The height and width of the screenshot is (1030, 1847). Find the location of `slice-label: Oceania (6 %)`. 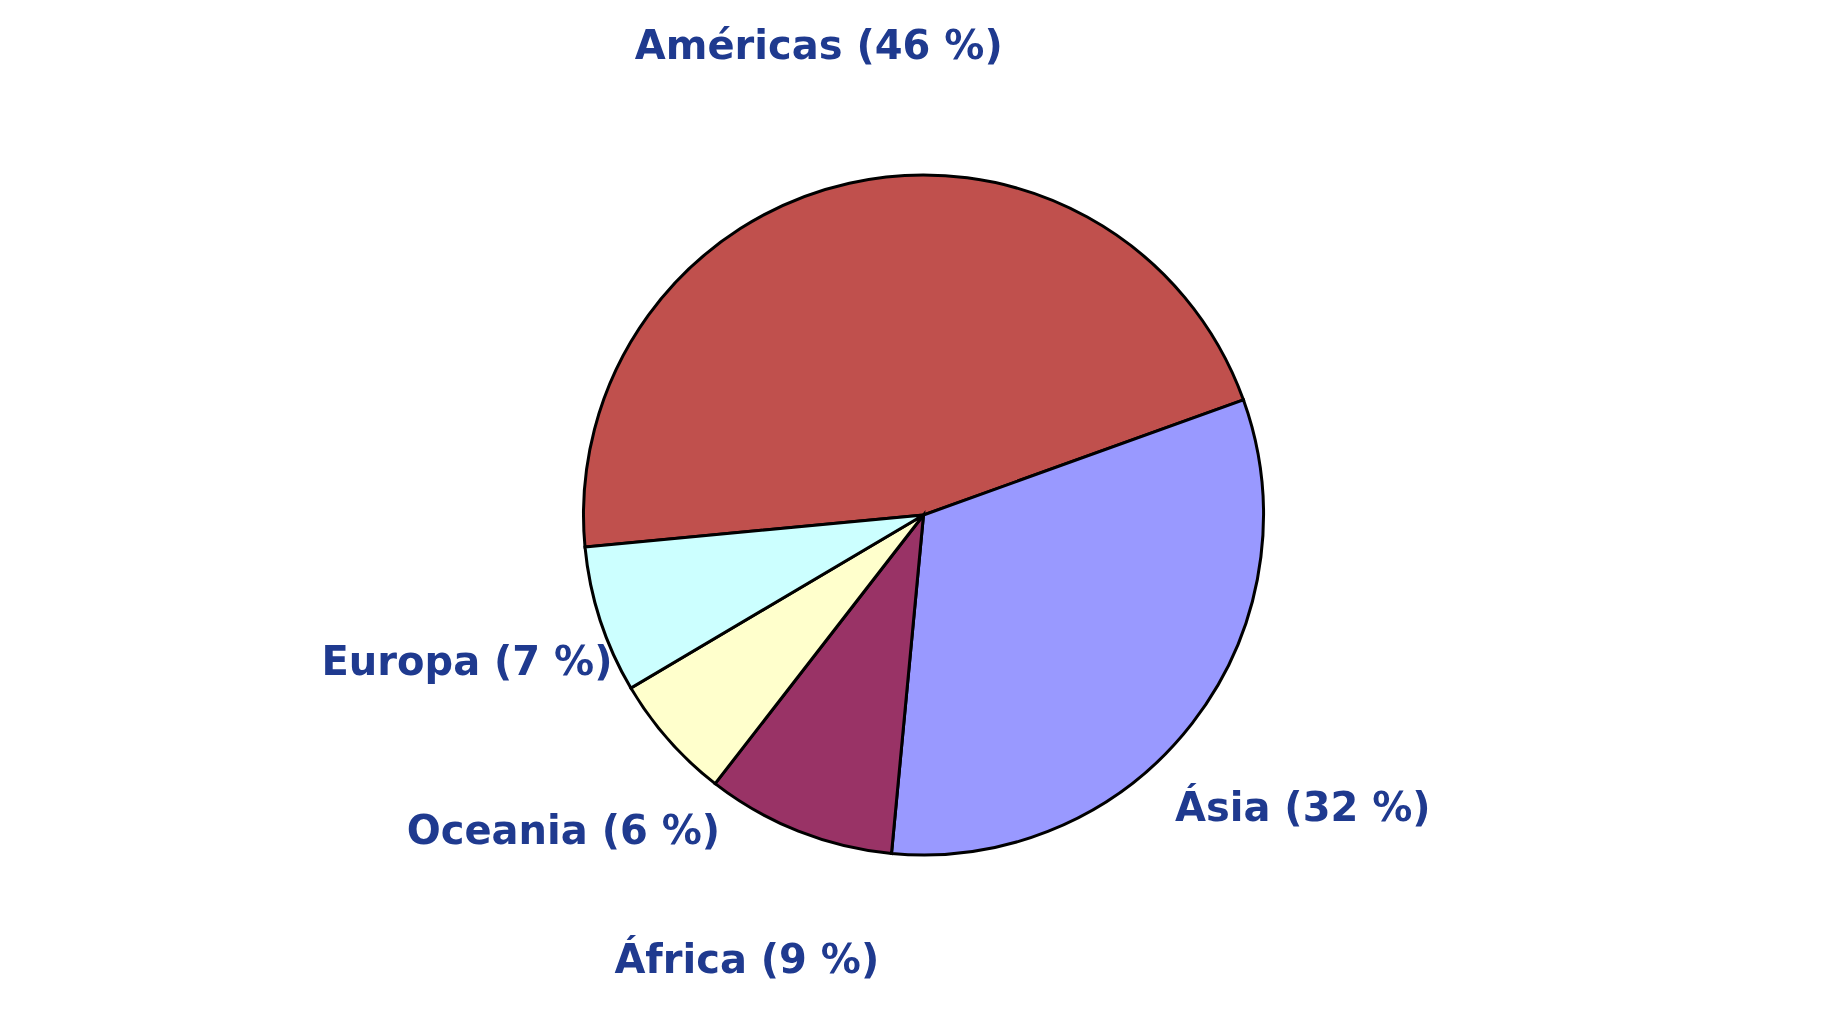

slice-label: Oceania (6 %) is located at coordinates (563, 830).